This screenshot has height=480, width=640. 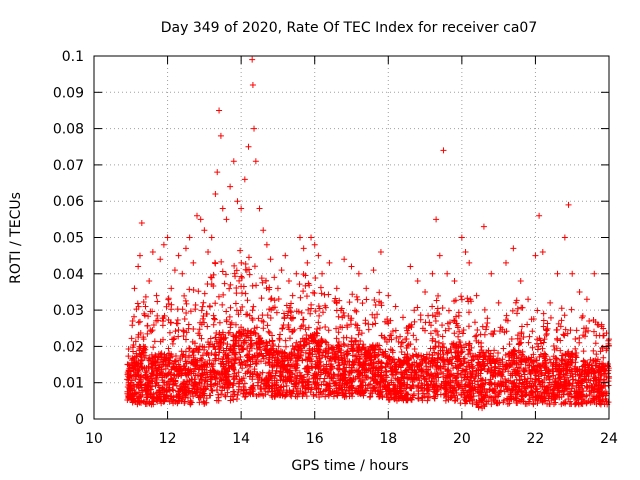 What do you see at coordinates (16, 238) in the screenshot?
I see `y-axis-label: ROTI / TECUs` at bounding box center [16, 238].